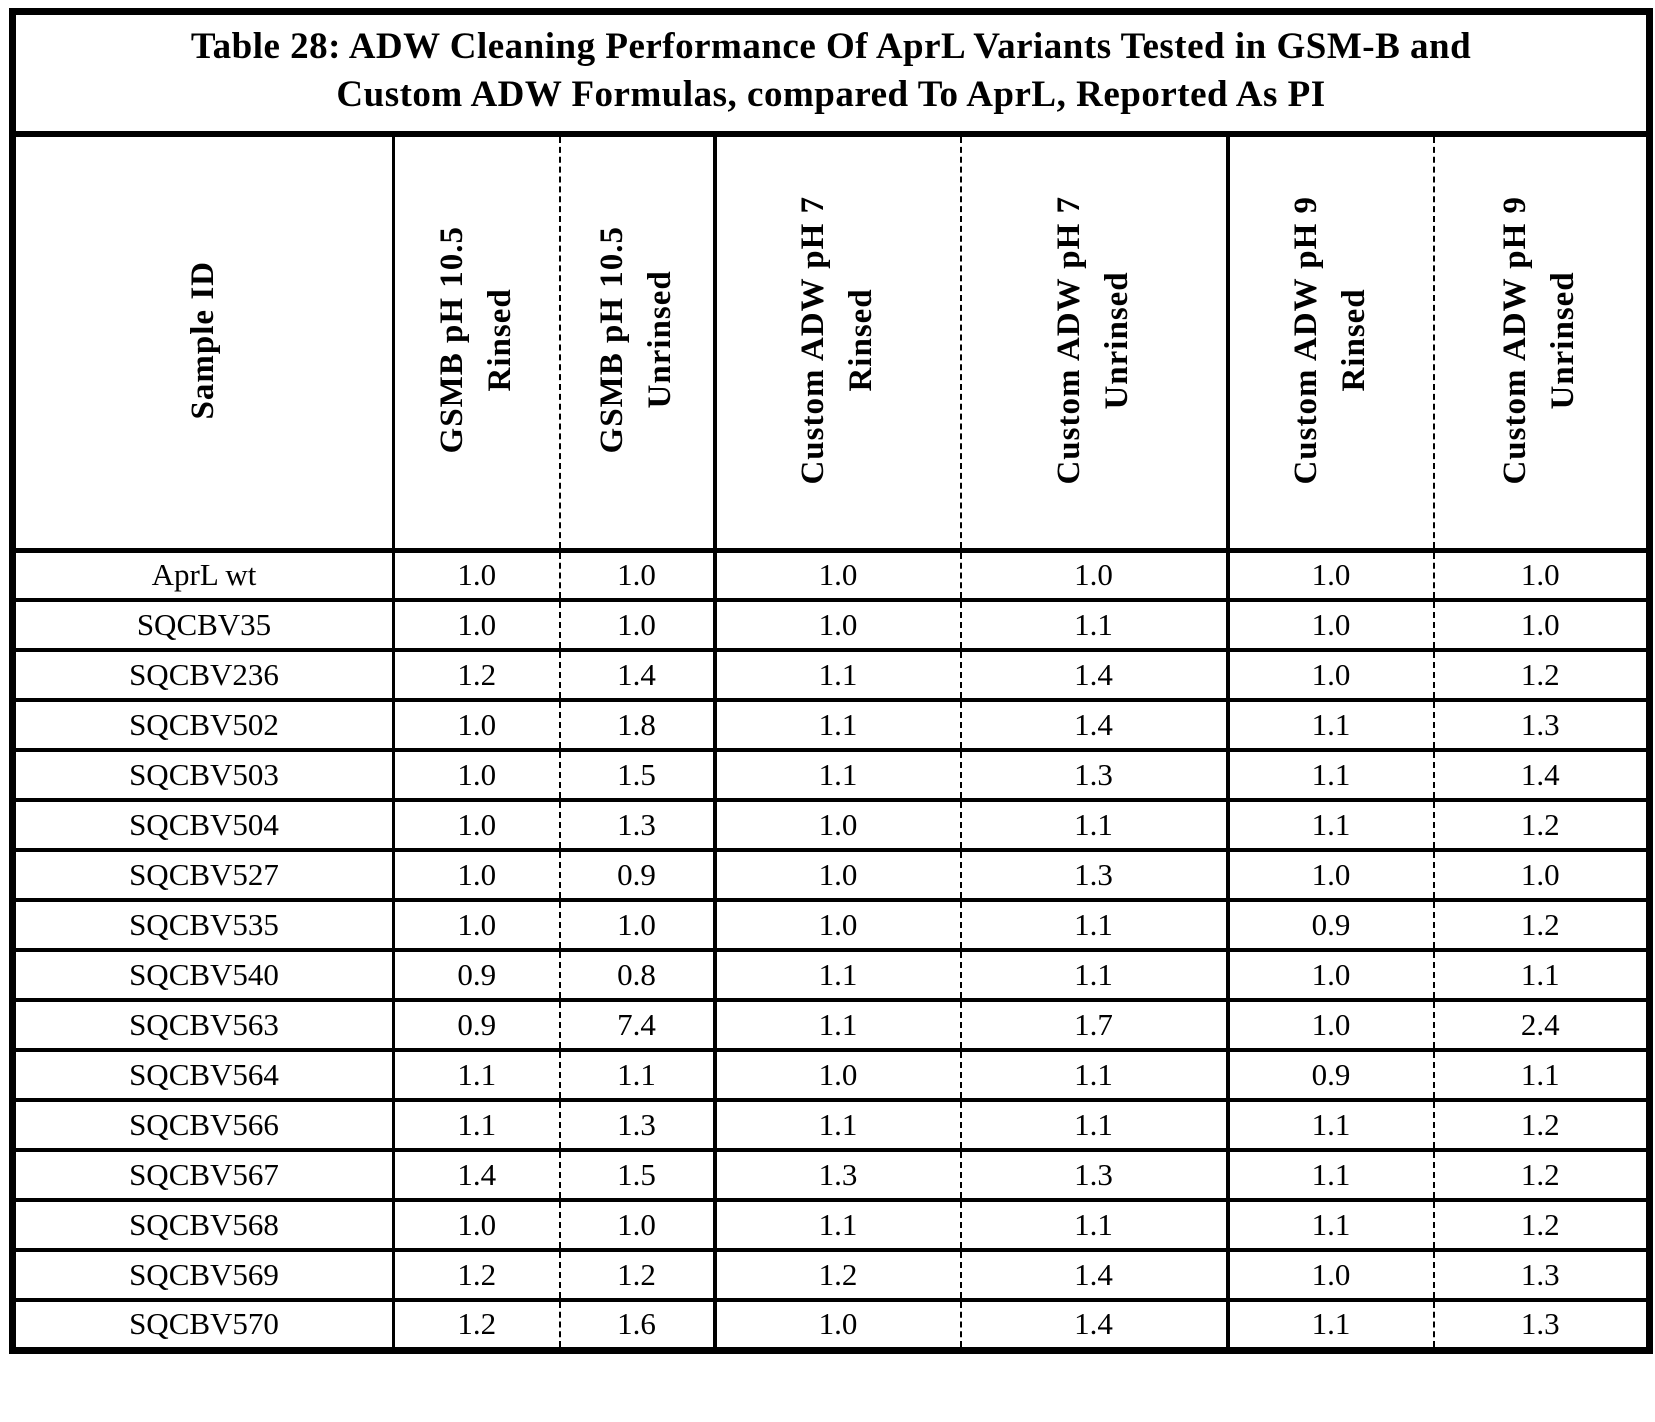 Image resolution: width=1655 pixels, height=1422 pixels. I want to click on table-row: SQCBV567 1.4 1.5 1.3 1.3 1.1 1.2, so click(831, 1174).